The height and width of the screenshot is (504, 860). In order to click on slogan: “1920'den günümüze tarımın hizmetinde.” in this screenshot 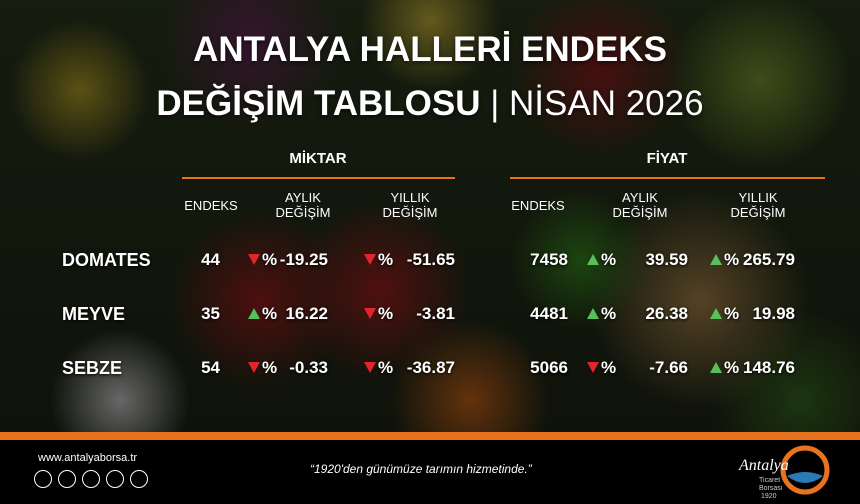, I will do `click(421, 469)`.